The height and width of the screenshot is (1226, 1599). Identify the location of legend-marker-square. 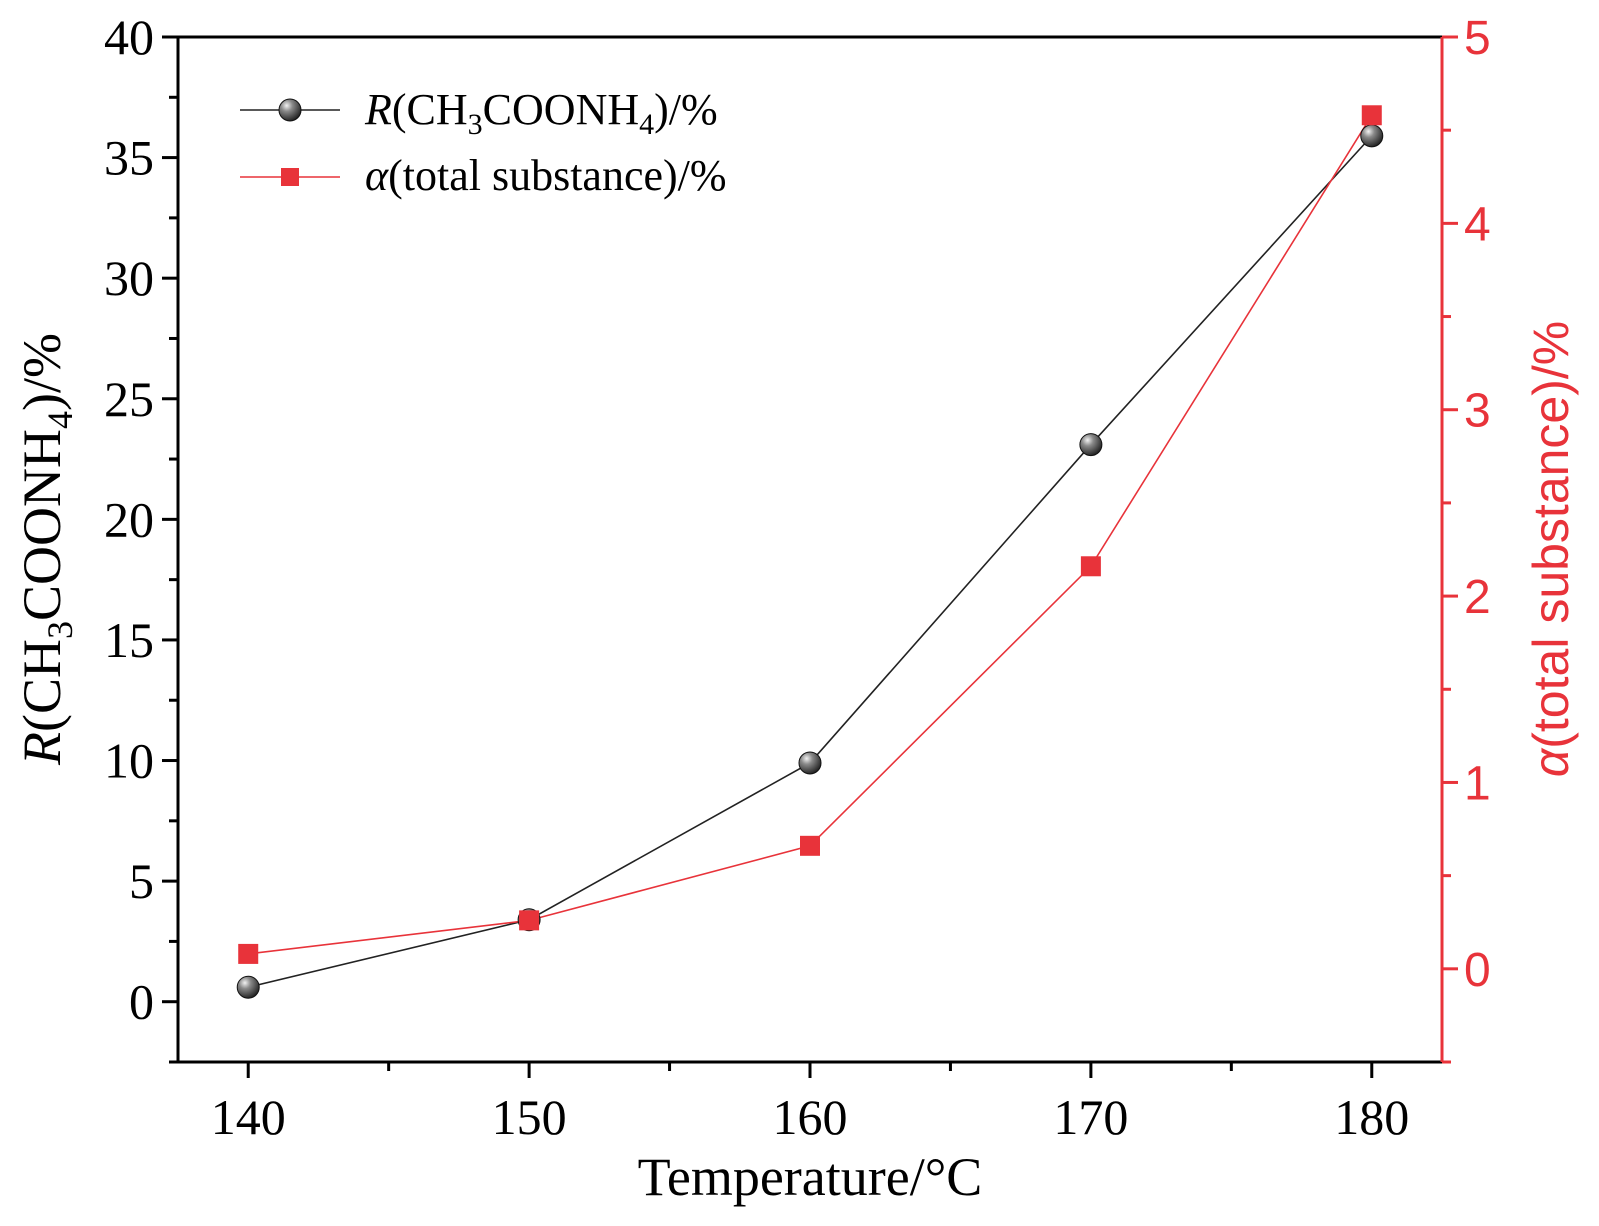
(290, 177).